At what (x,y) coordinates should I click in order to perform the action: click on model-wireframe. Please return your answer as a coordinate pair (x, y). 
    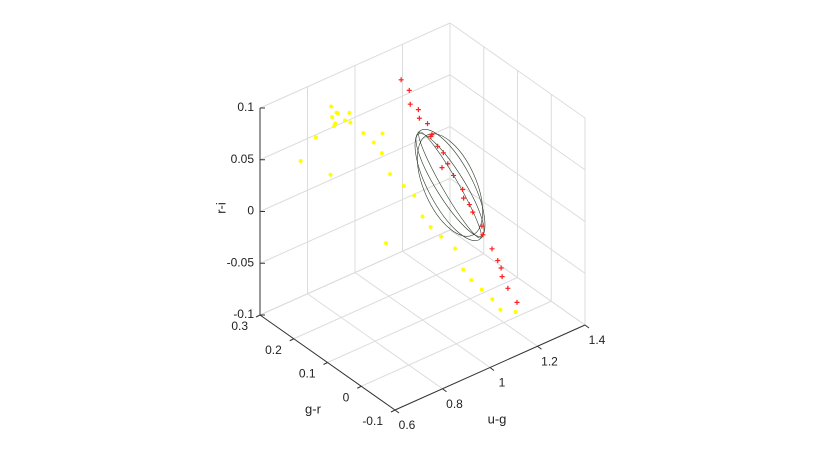
    Looking at the image, I should click on (450, 185).